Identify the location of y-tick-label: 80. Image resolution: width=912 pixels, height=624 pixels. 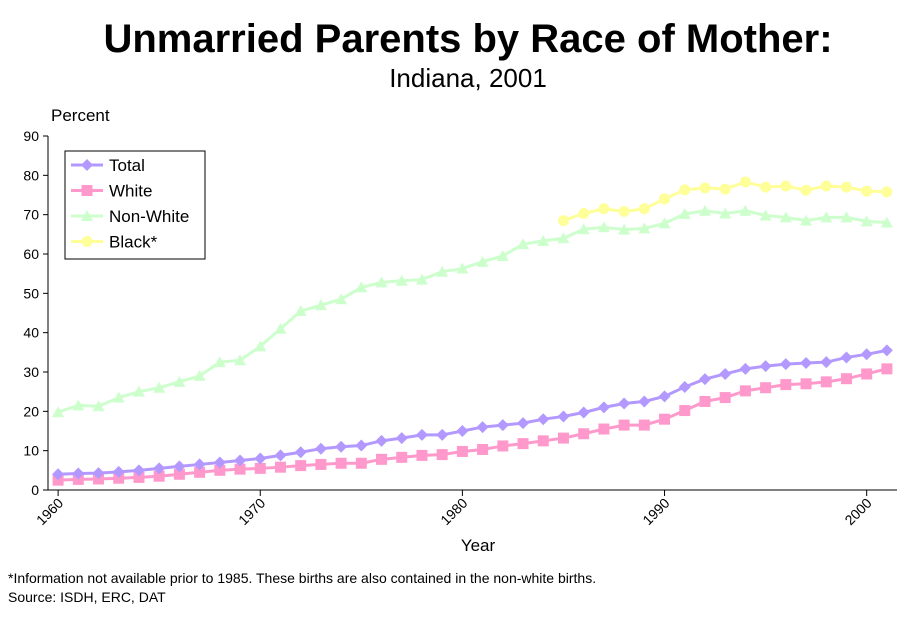
(31, 175).